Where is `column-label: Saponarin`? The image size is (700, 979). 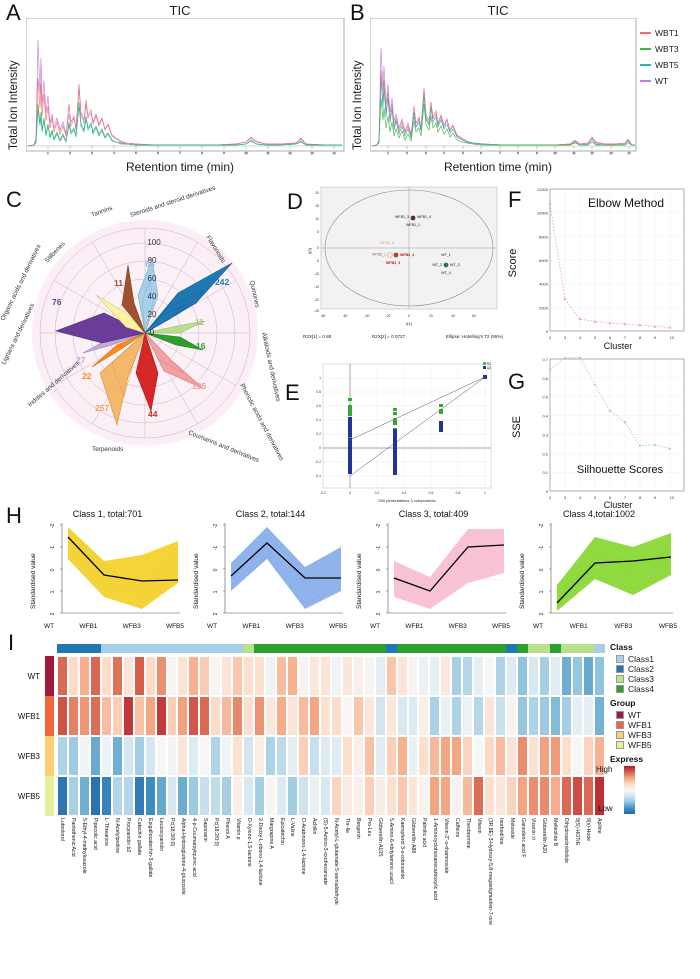 column-label: Saponarin is located at coordinates (204, 830).